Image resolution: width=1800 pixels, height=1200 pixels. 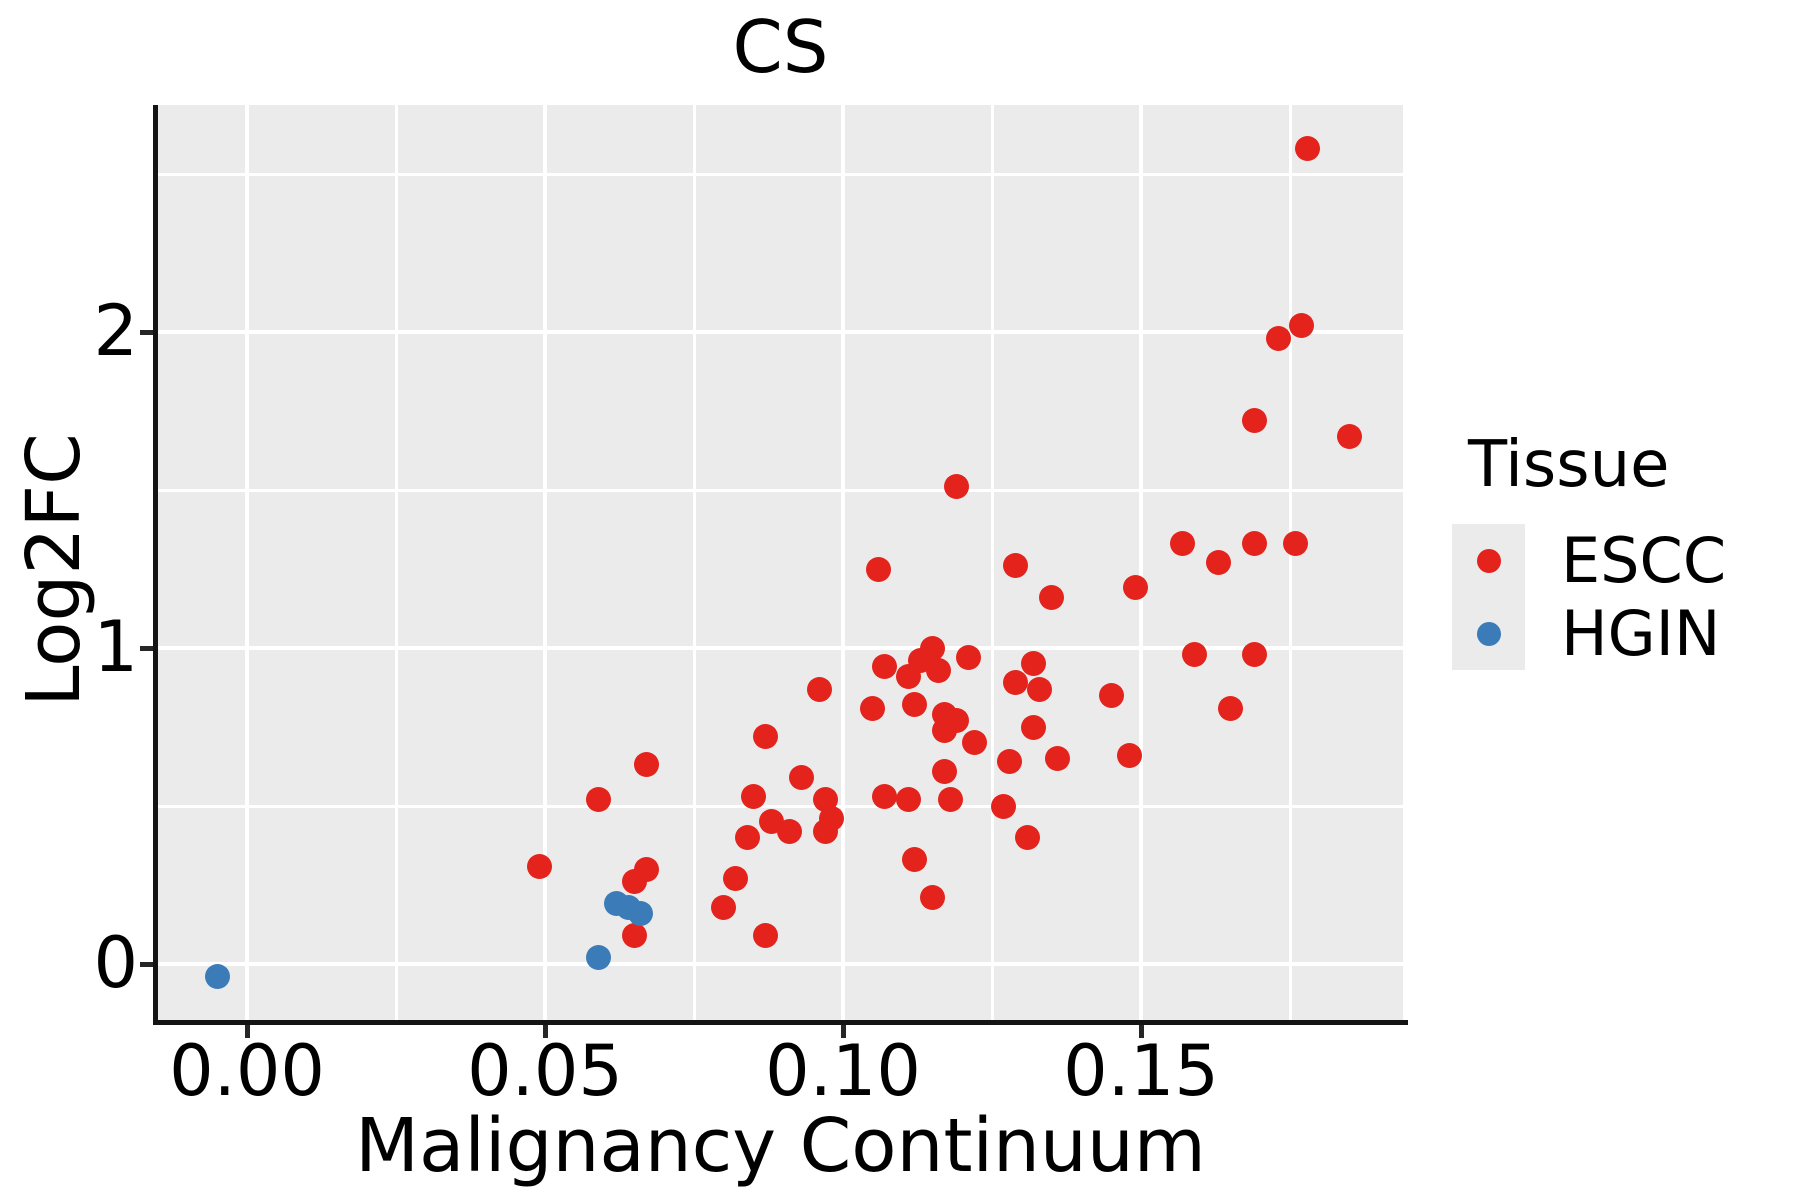 What do you see at coordinates (54, 570) in the screenshot?
I see `y-axis-title: Log2FC` at bounding box center [54, 570].